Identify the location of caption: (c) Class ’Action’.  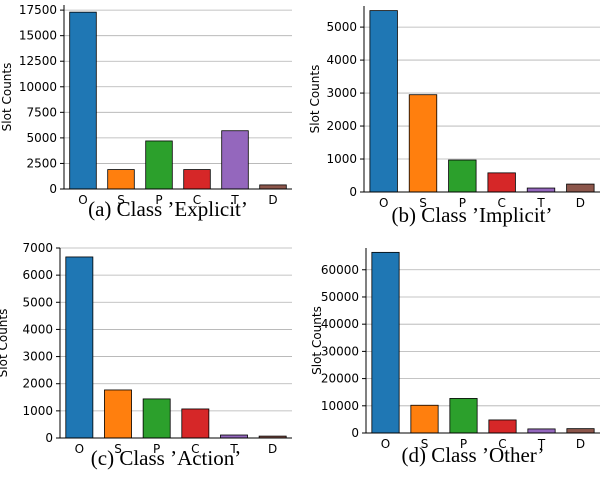
(166, 458).